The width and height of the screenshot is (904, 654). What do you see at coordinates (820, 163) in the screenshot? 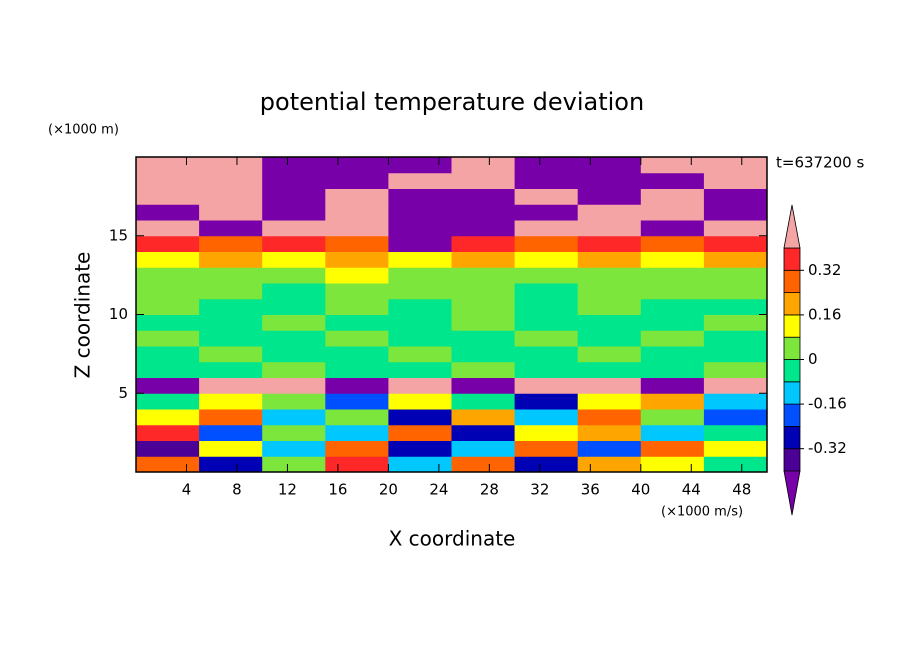
I see `time-annotation: t=637200 s` at bounding box center [820, 163].